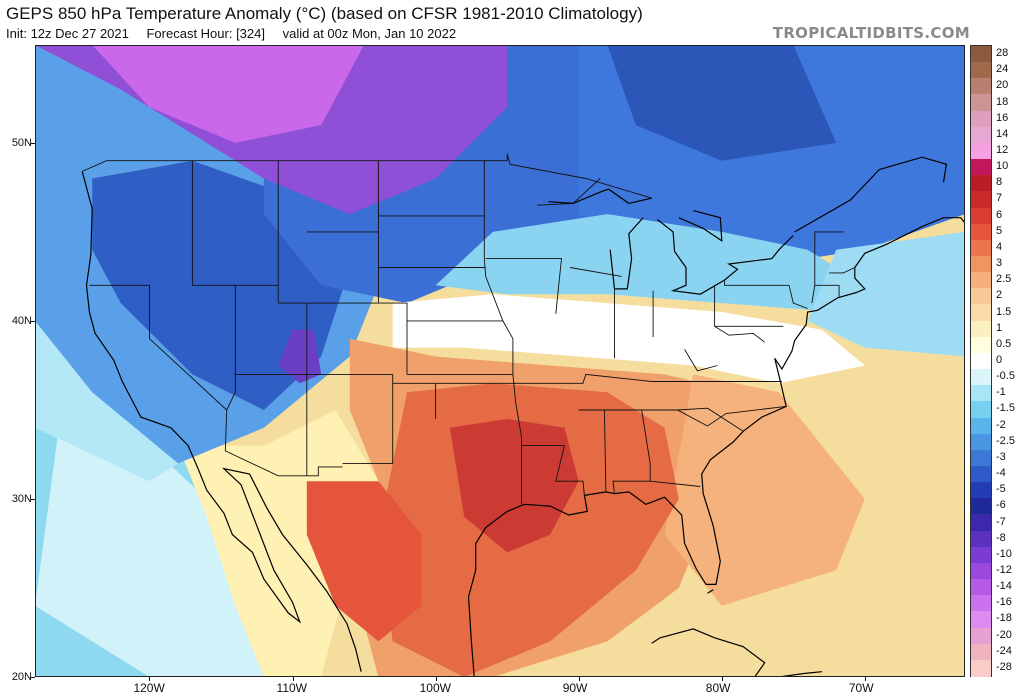  What do you see at coordinates (575, 688) in the screenshot?
I see `longitude-label: 90W` at bounding box center [575, 688].